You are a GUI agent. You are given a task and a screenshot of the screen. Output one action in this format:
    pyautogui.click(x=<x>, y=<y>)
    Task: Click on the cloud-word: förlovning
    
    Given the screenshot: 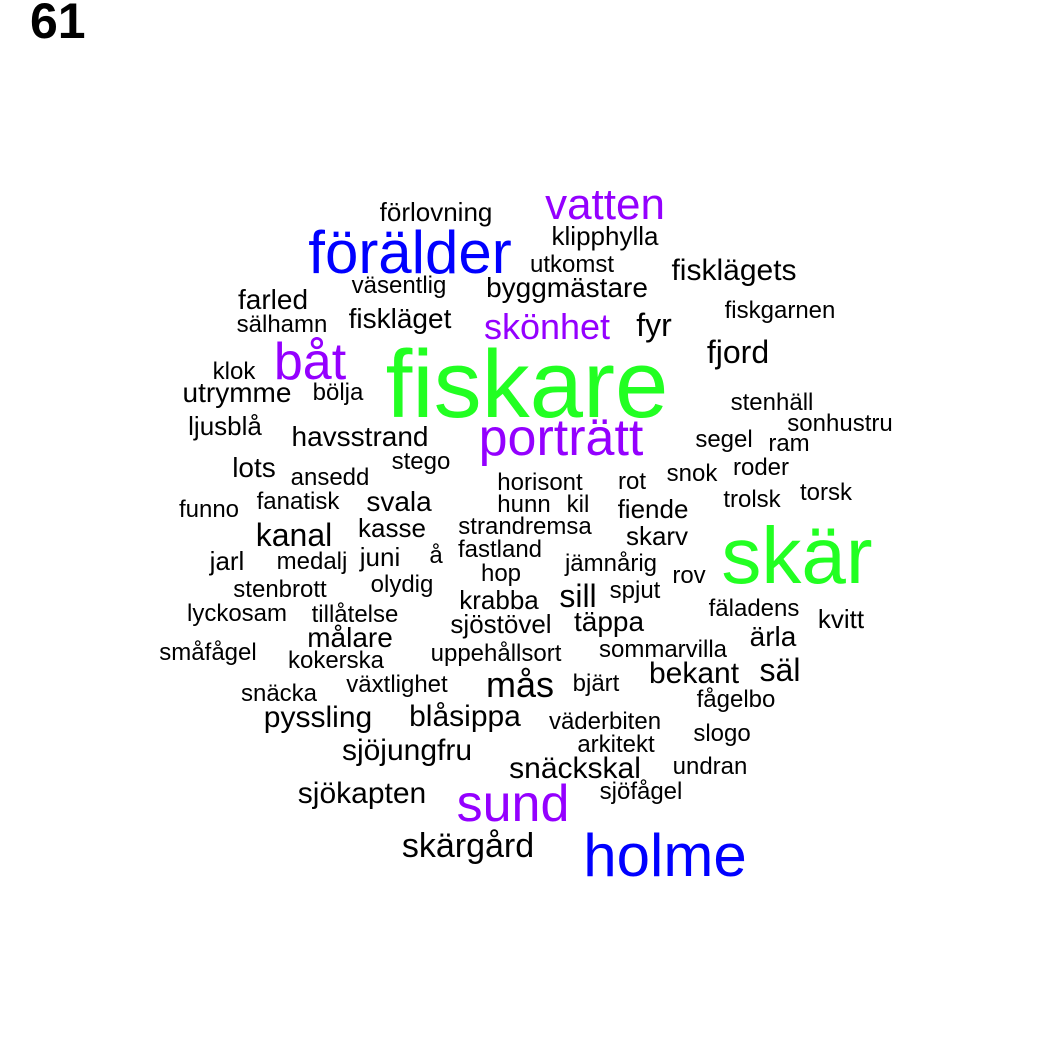 What is the action you would take?
    pyautogui.click(x=436, y=212)
    